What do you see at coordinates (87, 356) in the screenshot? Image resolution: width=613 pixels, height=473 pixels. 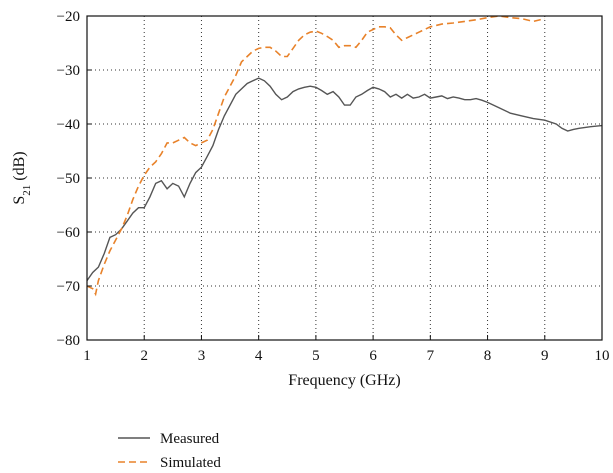 I see `x-tick-label: 1` at bounding box center [87, 356].